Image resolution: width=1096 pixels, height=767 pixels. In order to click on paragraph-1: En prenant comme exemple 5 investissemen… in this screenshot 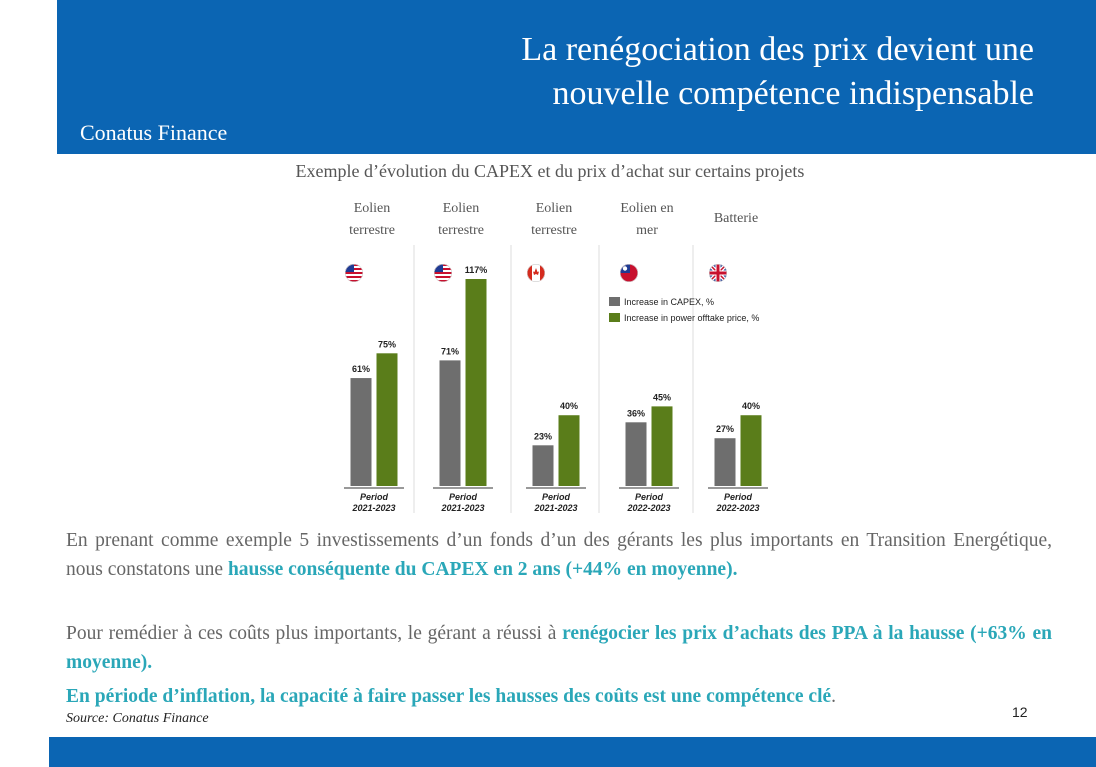, I will do `click(559, 555)`.